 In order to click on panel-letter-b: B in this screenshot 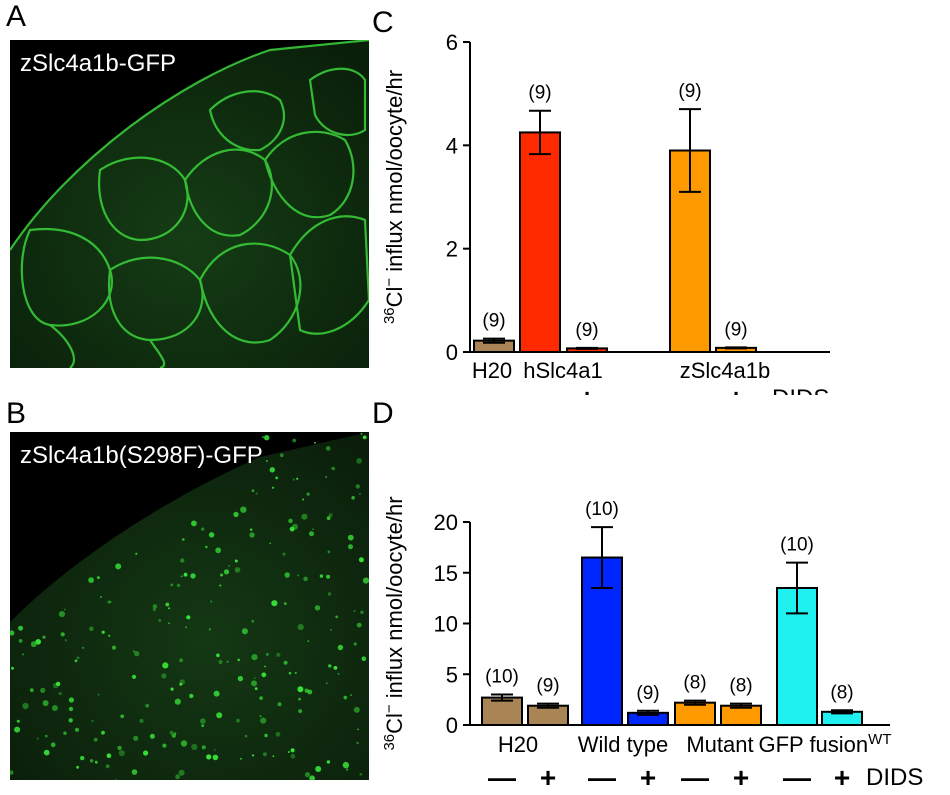, I will do `click(16, 413)`.